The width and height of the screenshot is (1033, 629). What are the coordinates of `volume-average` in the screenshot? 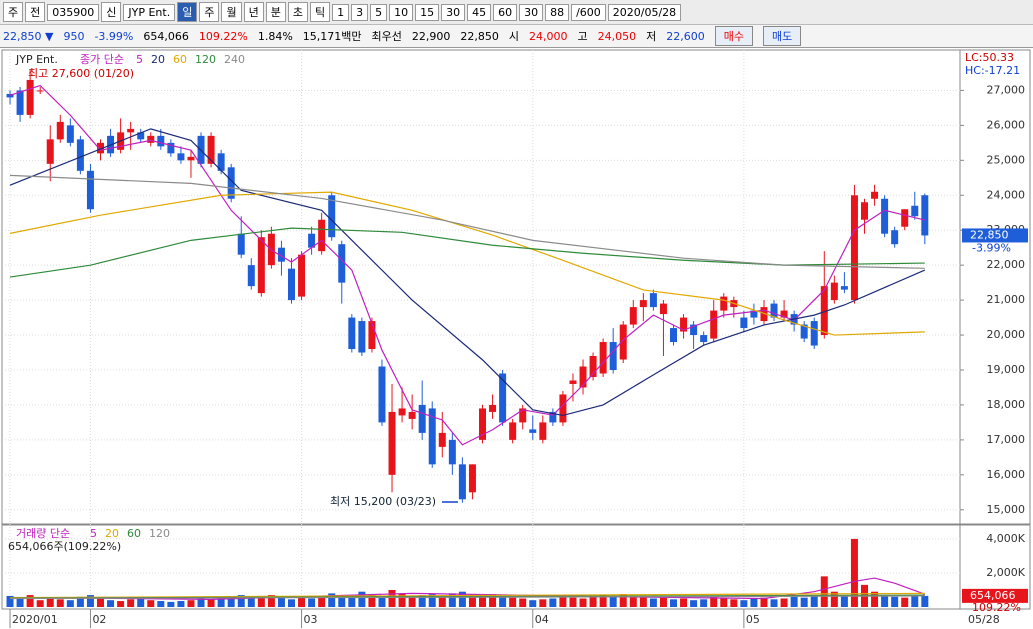 It's located at (467, 597).